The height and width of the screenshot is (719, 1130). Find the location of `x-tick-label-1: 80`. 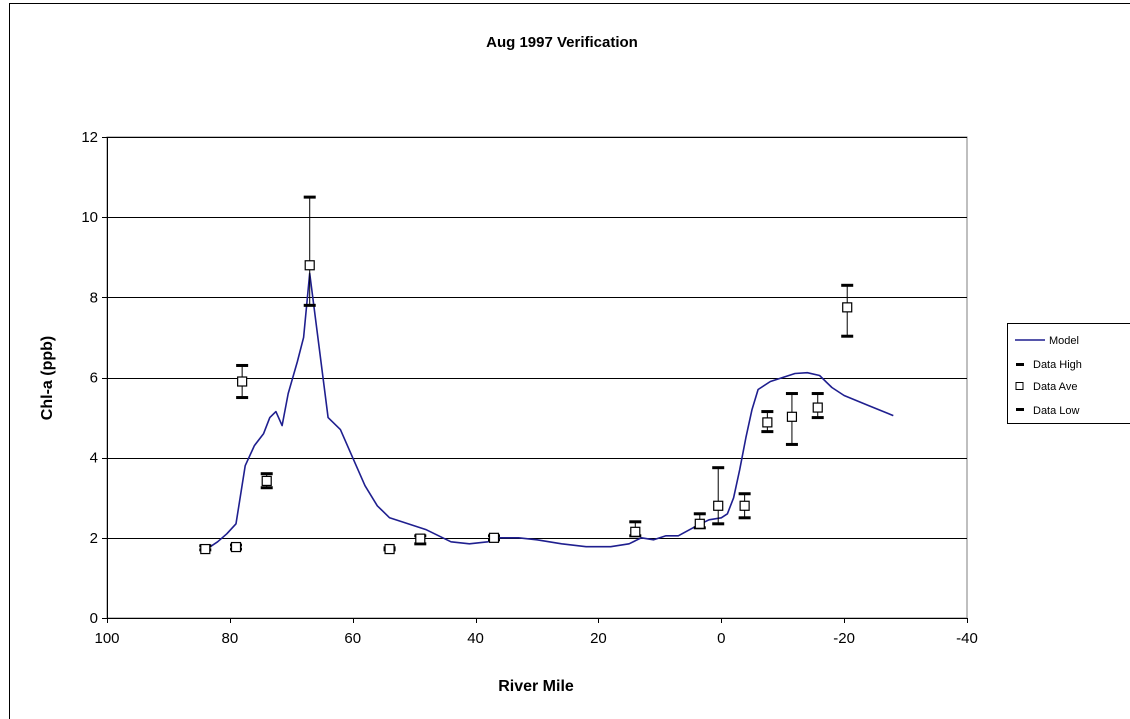

x-tick-label-1: 80 is located at coordinates (230, 638).